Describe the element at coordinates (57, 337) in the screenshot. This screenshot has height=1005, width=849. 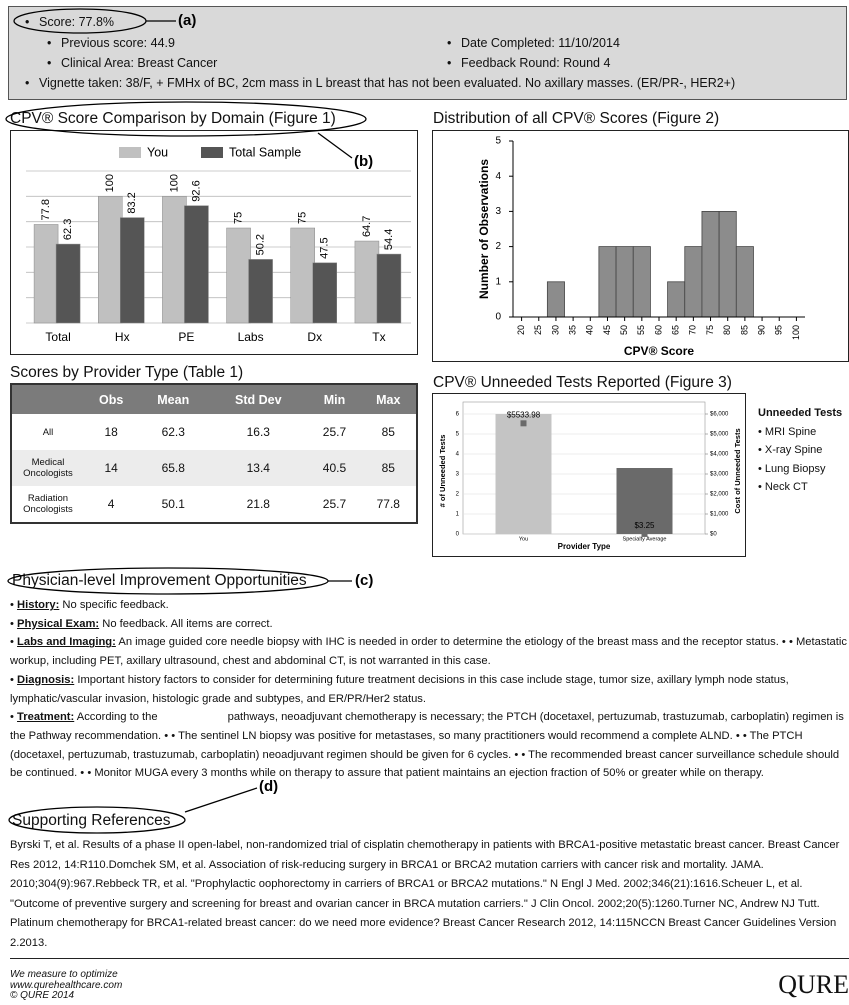
I see `x-tick-label: Total` at that location.